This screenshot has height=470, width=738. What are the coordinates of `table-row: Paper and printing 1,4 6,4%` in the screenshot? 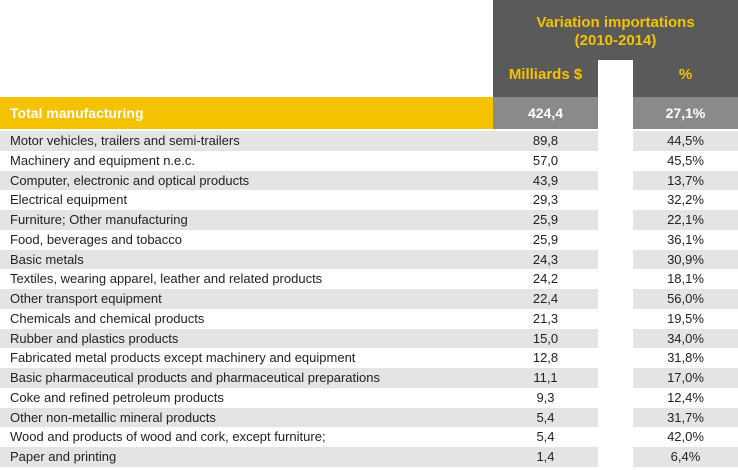 It's located at (369, 457).